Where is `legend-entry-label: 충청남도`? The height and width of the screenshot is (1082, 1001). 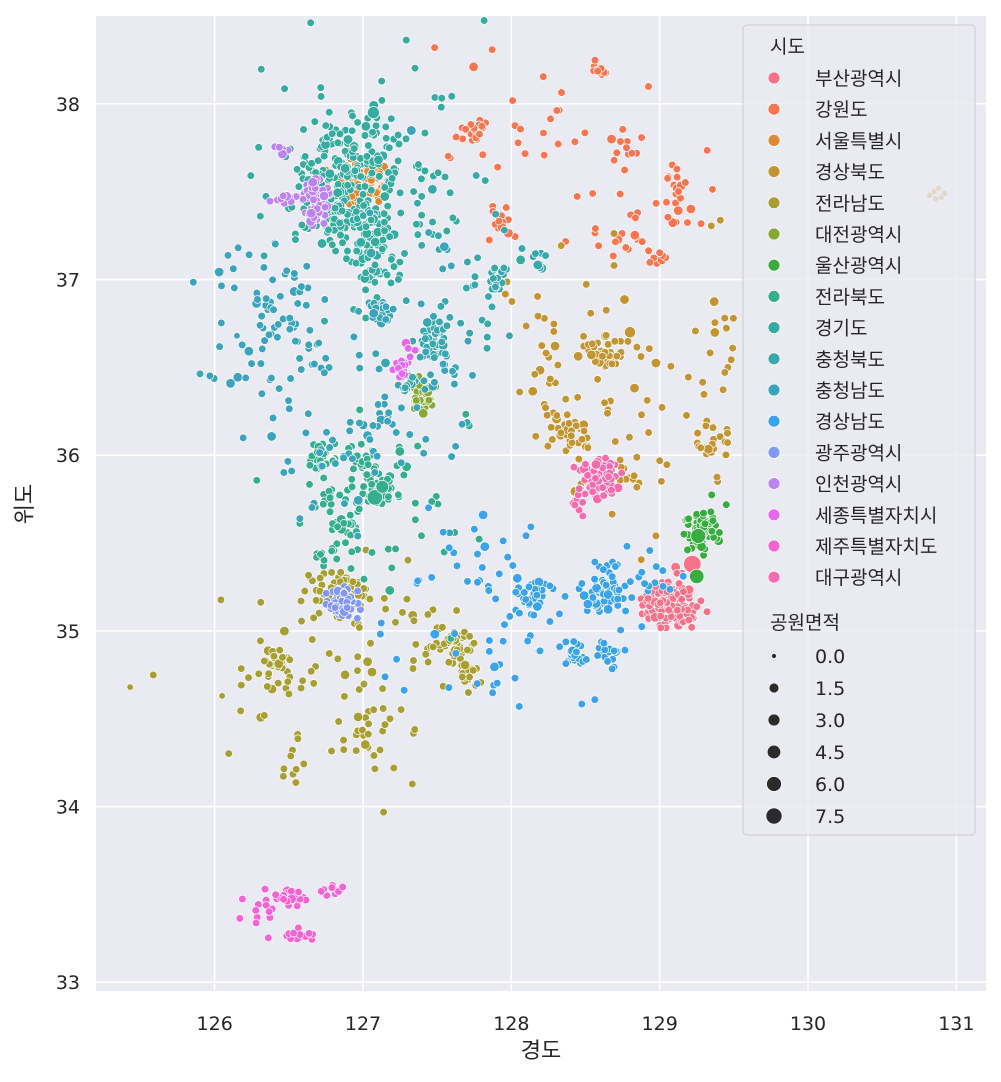 legend-entry-label: 충청남도 is located at coordinates (850, 391).